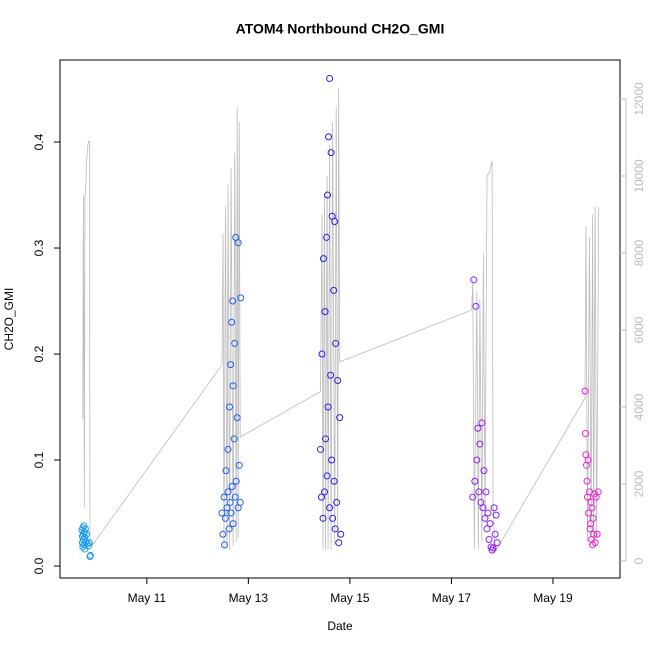  What do you see at coordinates (639, 560) in the screenshot?
I see `y2-tick-label: 0` at bounding box center [639, 560].